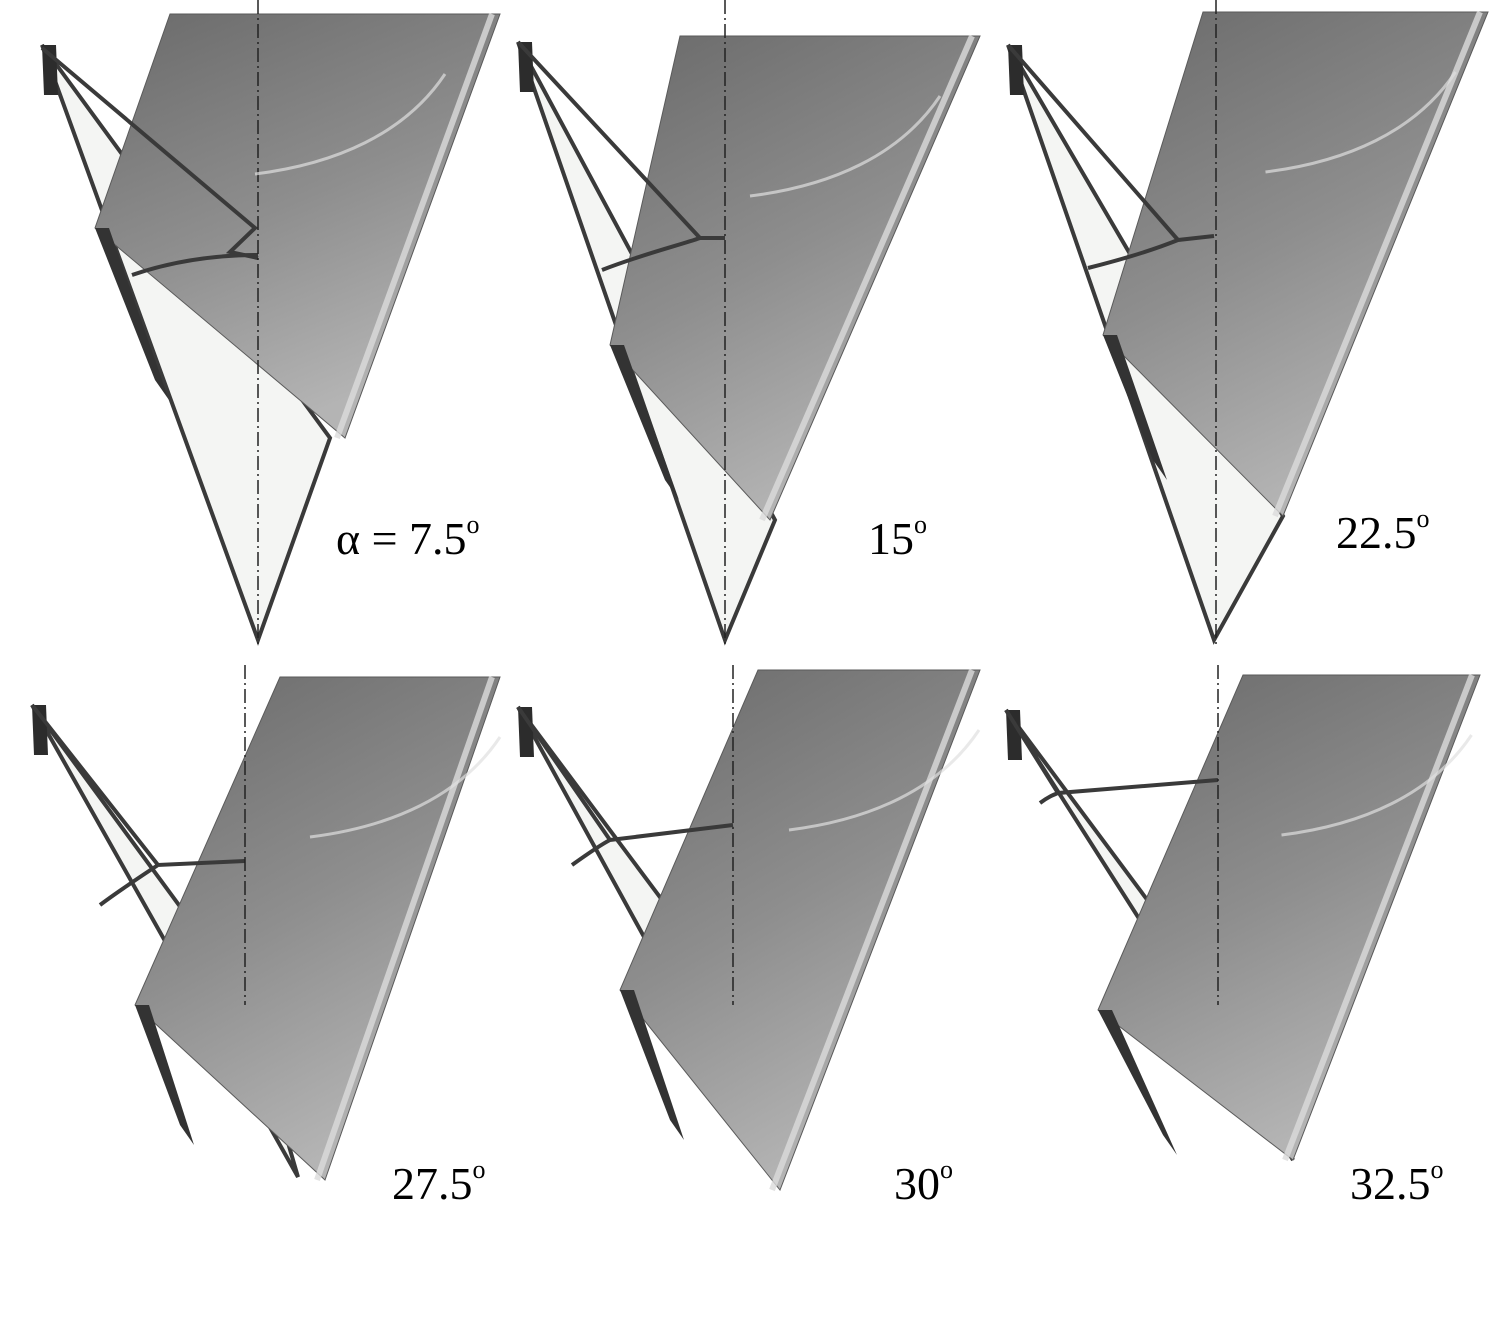 This screenshot has height=1329, width=1500. I want to click on angle-value: 30, so click(917, 1183).